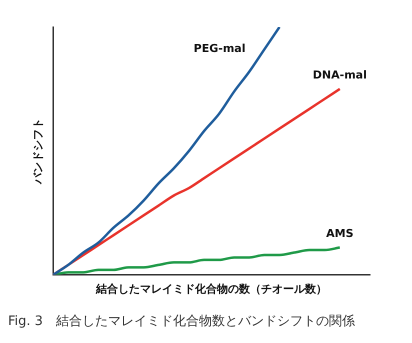  What do you see at coordinates (37, 151) in the screenshot?
I see `y-axis-title: バンドシフト` at bounding box center [37, 151].